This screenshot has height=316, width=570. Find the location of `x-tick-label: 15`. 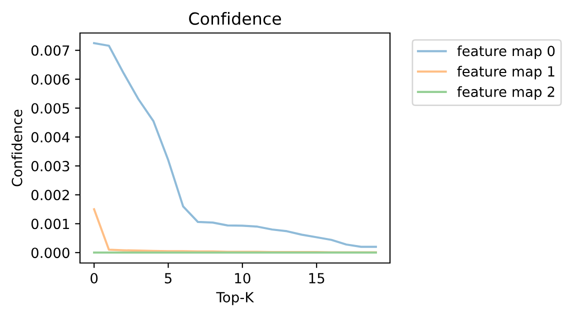

x-tick-label: 15 is located at coordinates (316, 278).